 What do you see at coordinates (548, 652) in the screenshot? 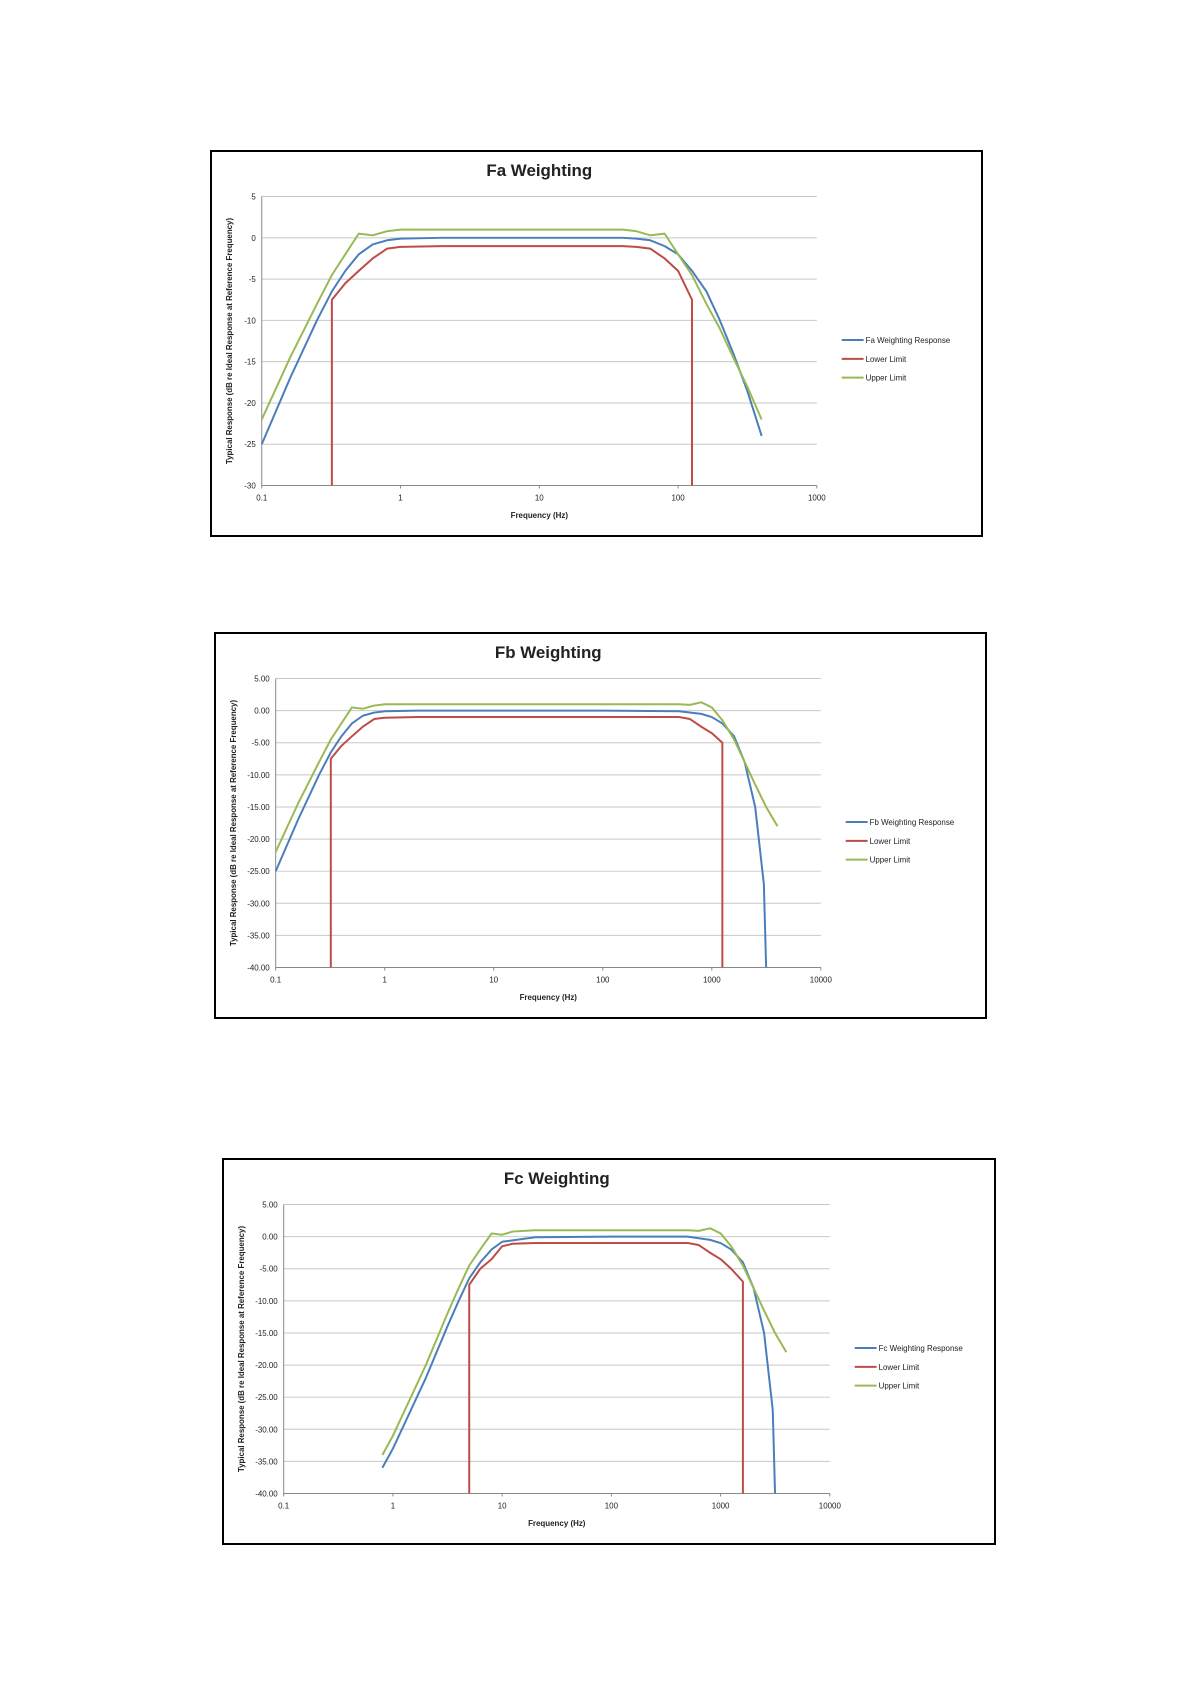
I see `chart-title: Fb Weighting` at bounding box center [548, 652].